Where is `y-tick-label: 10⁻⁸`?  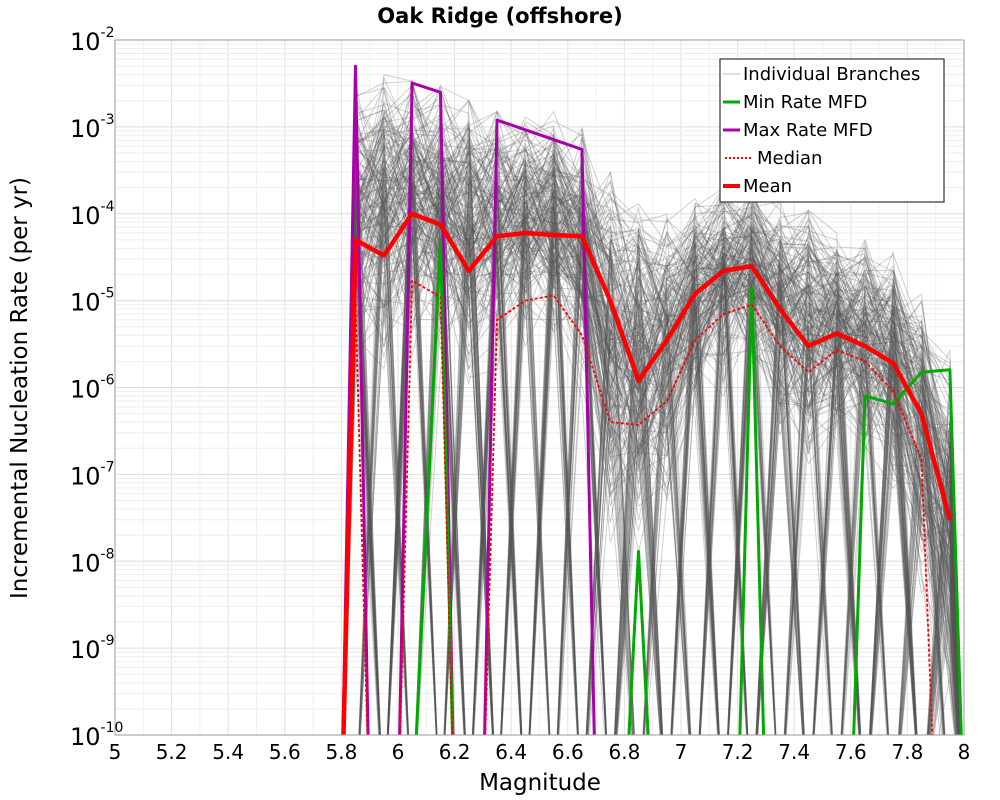 y-tick-label: 10⁻⁸ is located at coordinates (92, 561).